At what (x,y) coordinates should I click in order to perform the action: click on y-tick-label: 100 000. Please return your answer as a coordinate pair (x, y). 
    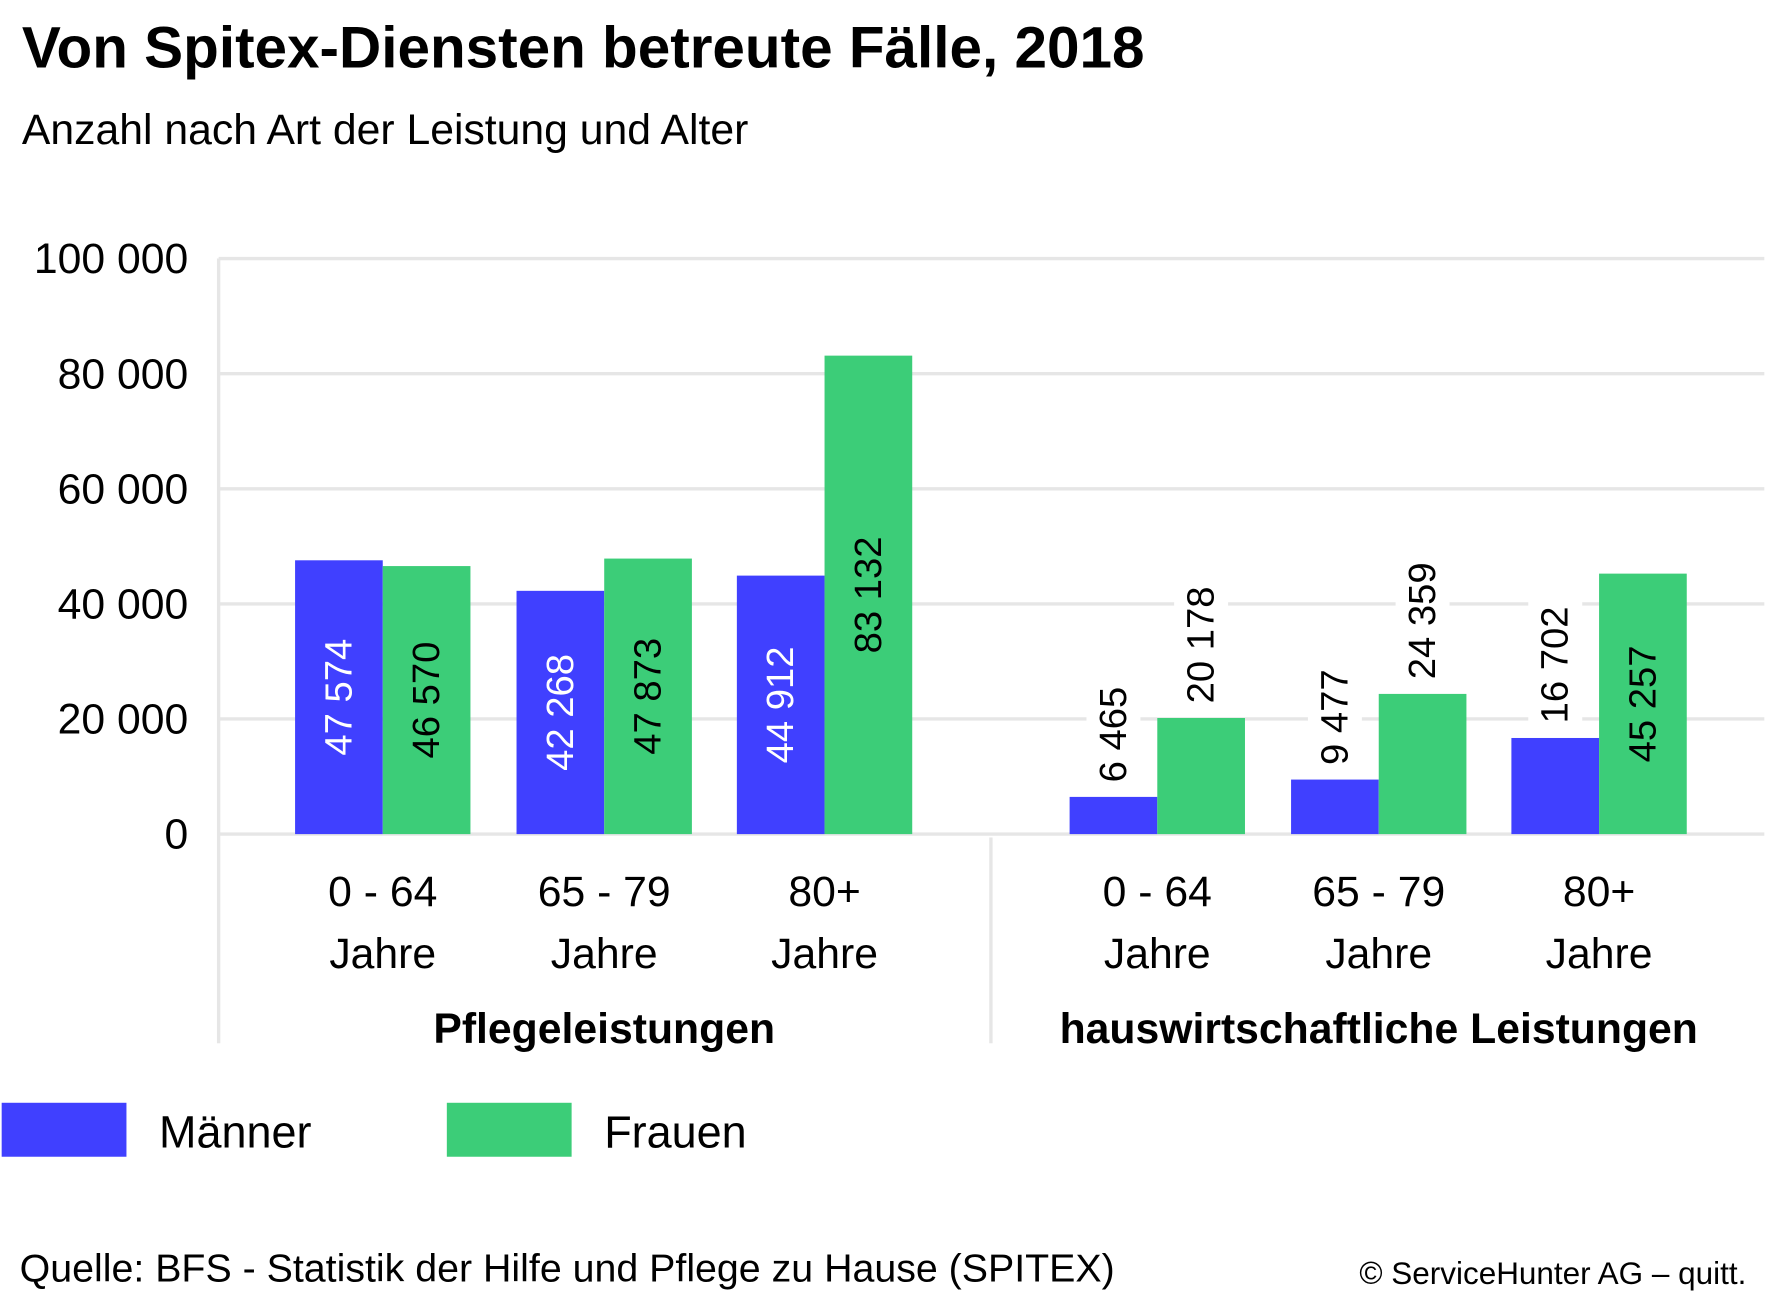
    Looking at the image, I should click on (111, 259).